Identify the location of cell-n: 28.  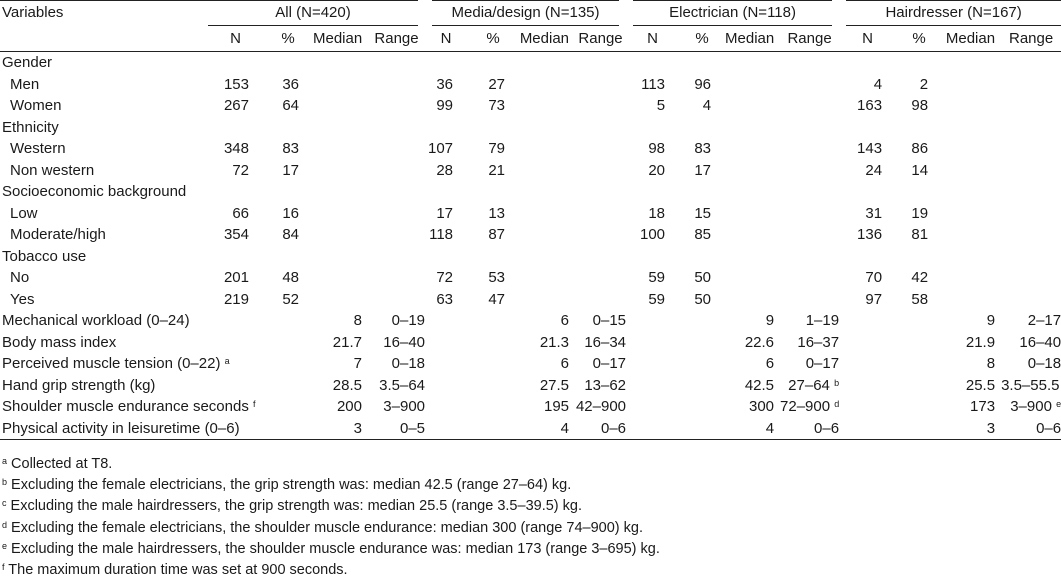
(445, 170).